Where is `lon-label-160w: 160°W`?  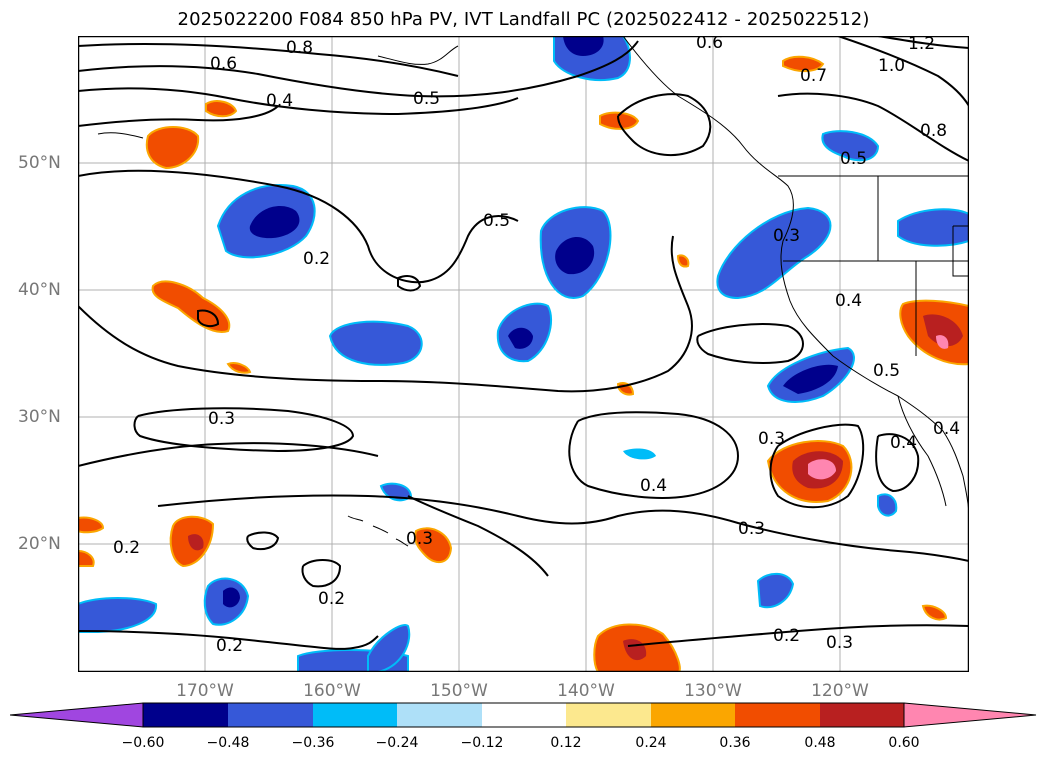
lon-label-160w: 160°W is located at coordinates (332, 691).